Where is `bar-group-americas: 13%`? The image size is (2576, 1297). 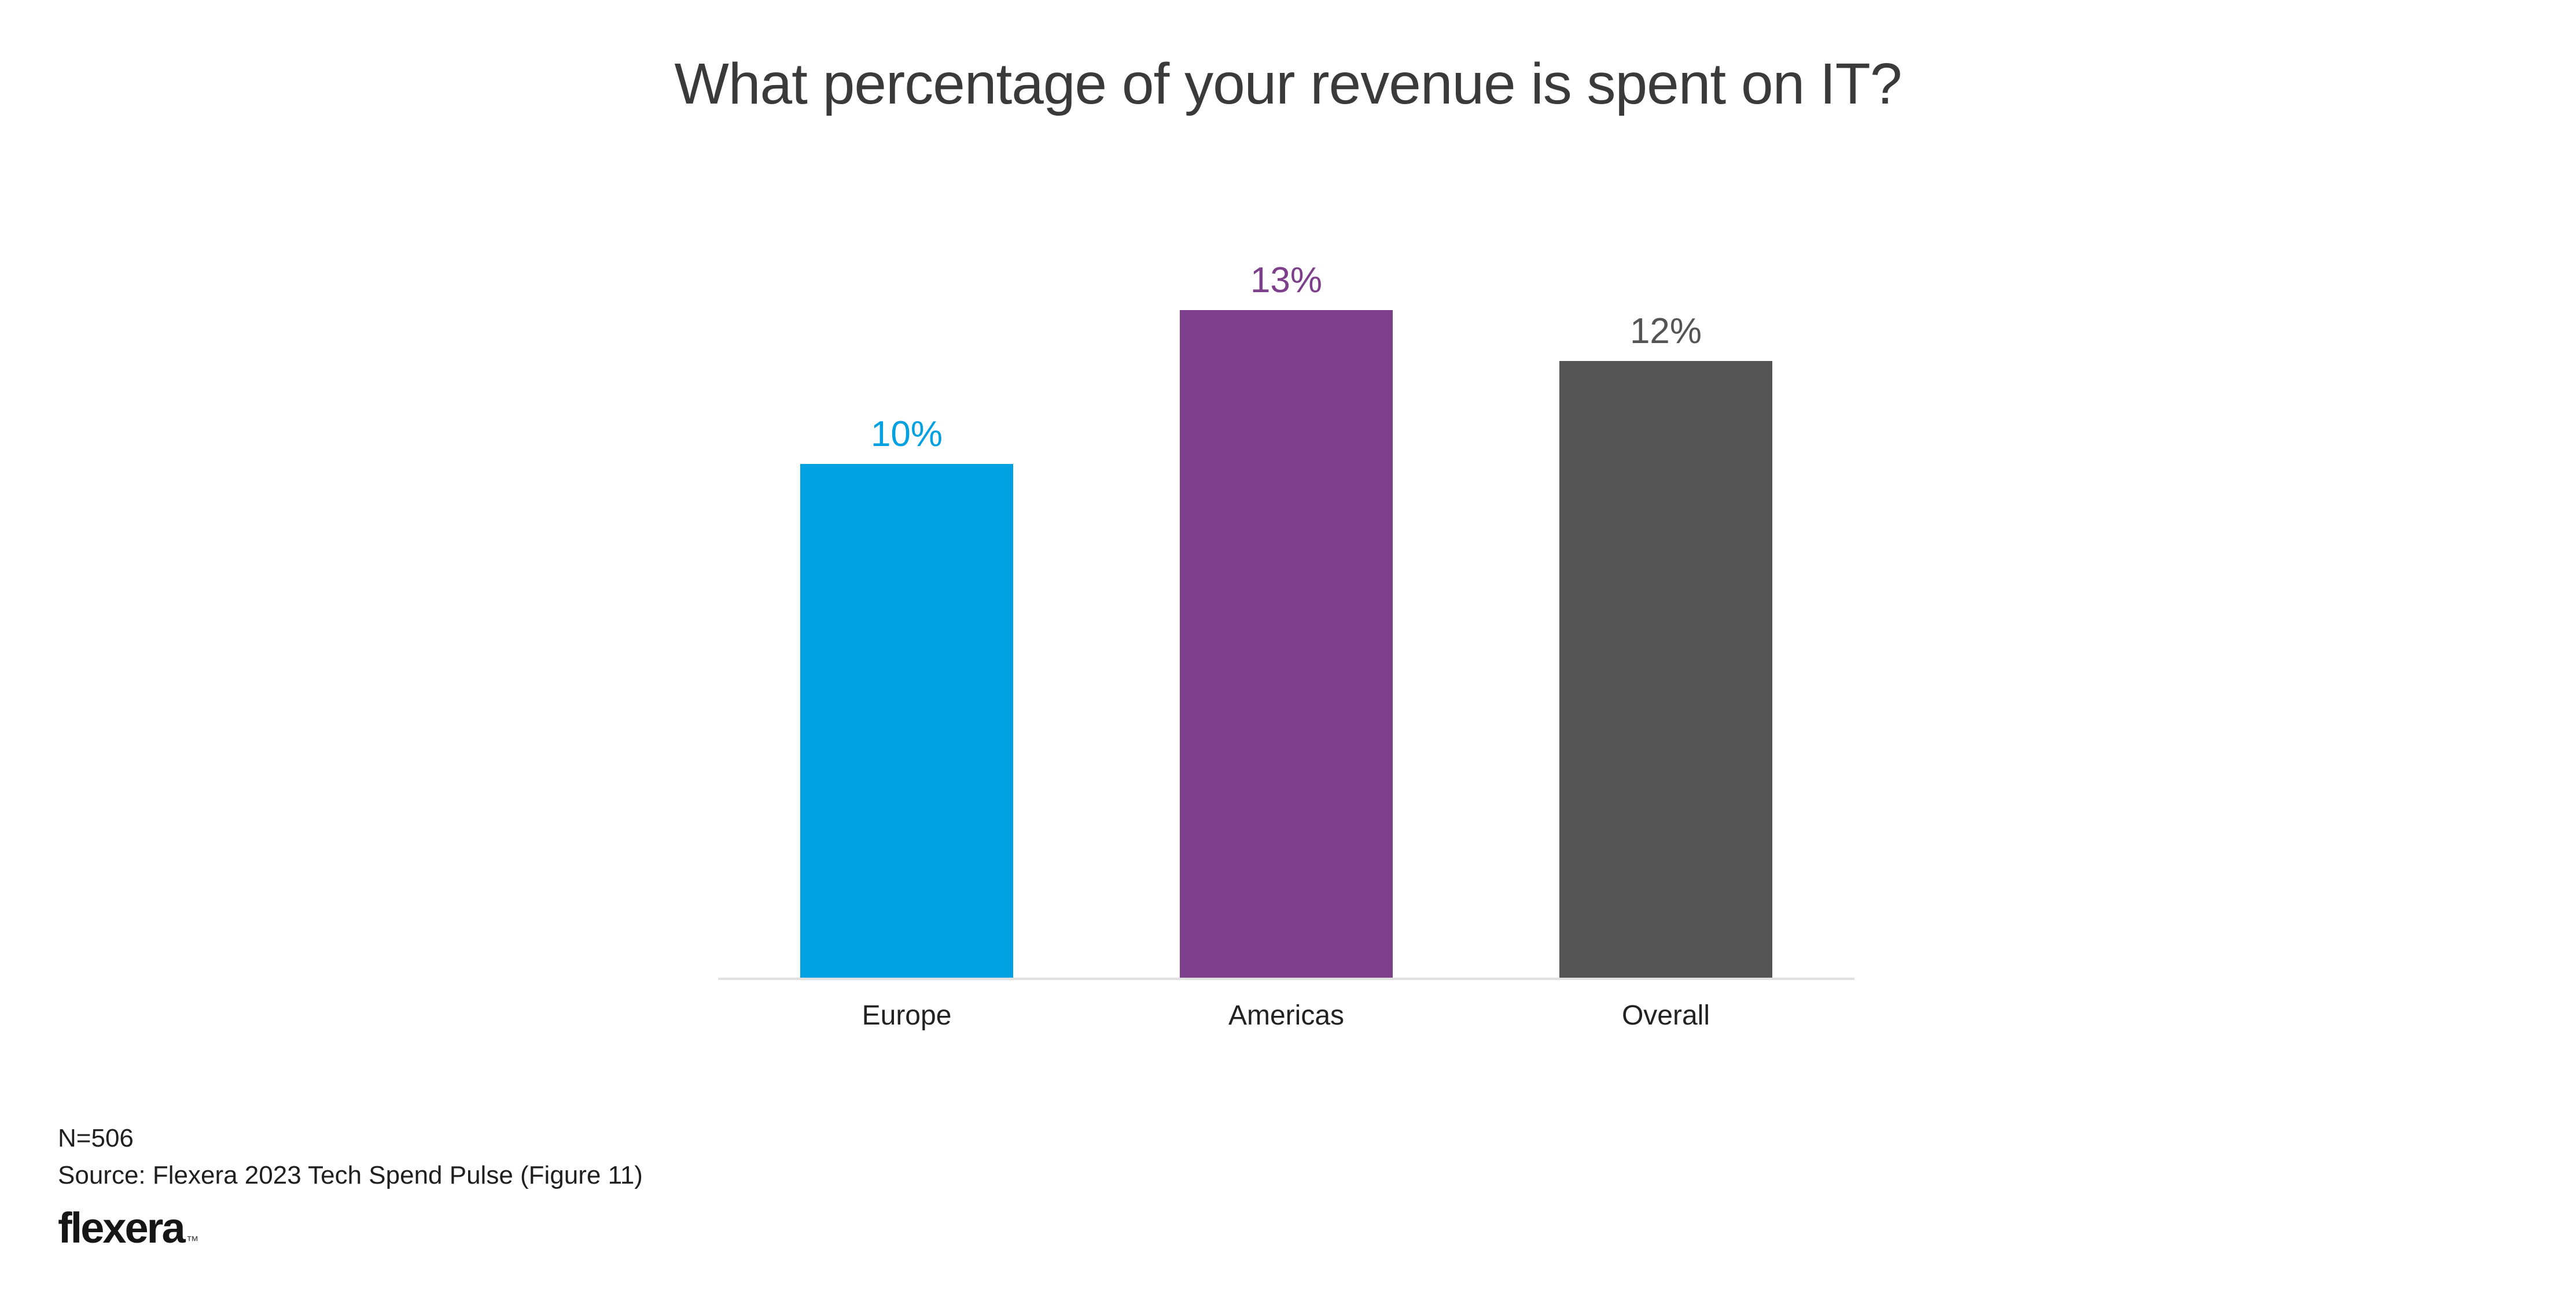
bar-group-americas: 13% is located at coordinates (1286, 619).